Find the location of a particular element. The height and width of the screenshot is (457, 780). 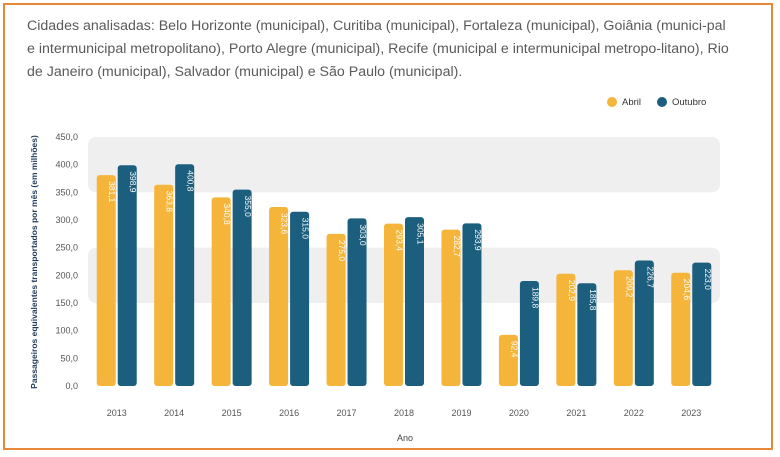

data-label: 189,8 is located at coordinates (535, 298).